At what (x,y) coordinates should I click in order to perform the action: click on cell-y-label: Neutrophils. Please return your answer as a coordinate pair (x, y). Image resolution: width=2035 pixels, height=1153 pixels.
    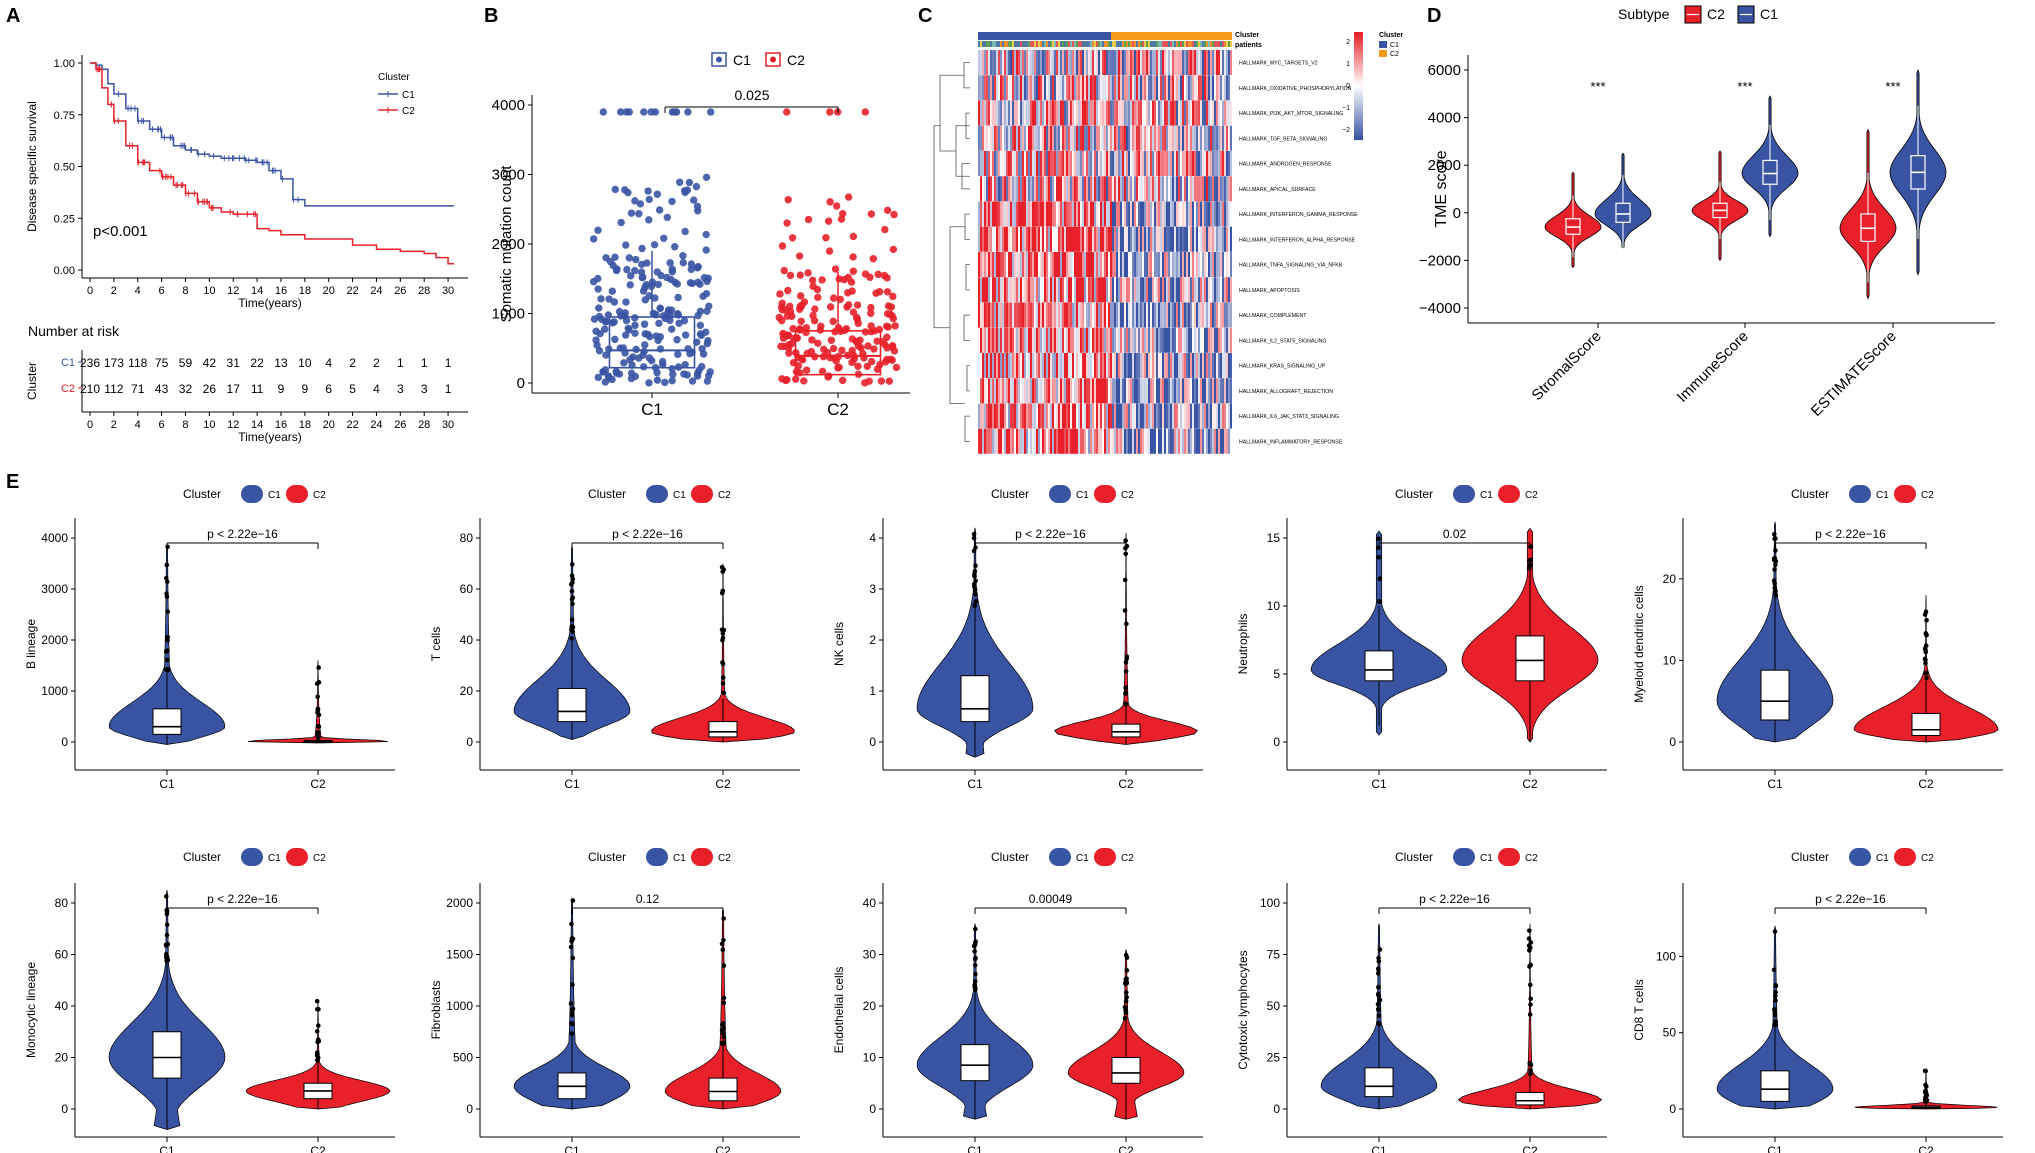
    Looking at the image, I should click on (1243, 644).